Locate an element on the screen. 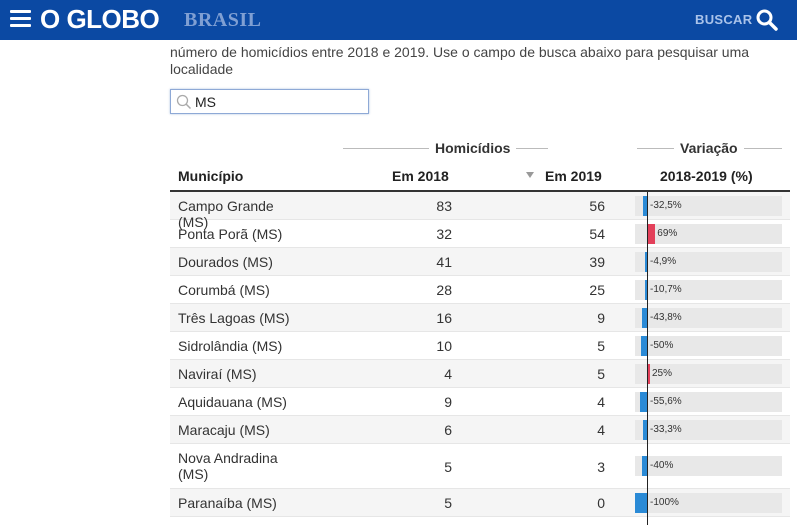 This screenshot has height=525, width=797. hamburger-menu-icon is located at coordinates (20, 19).